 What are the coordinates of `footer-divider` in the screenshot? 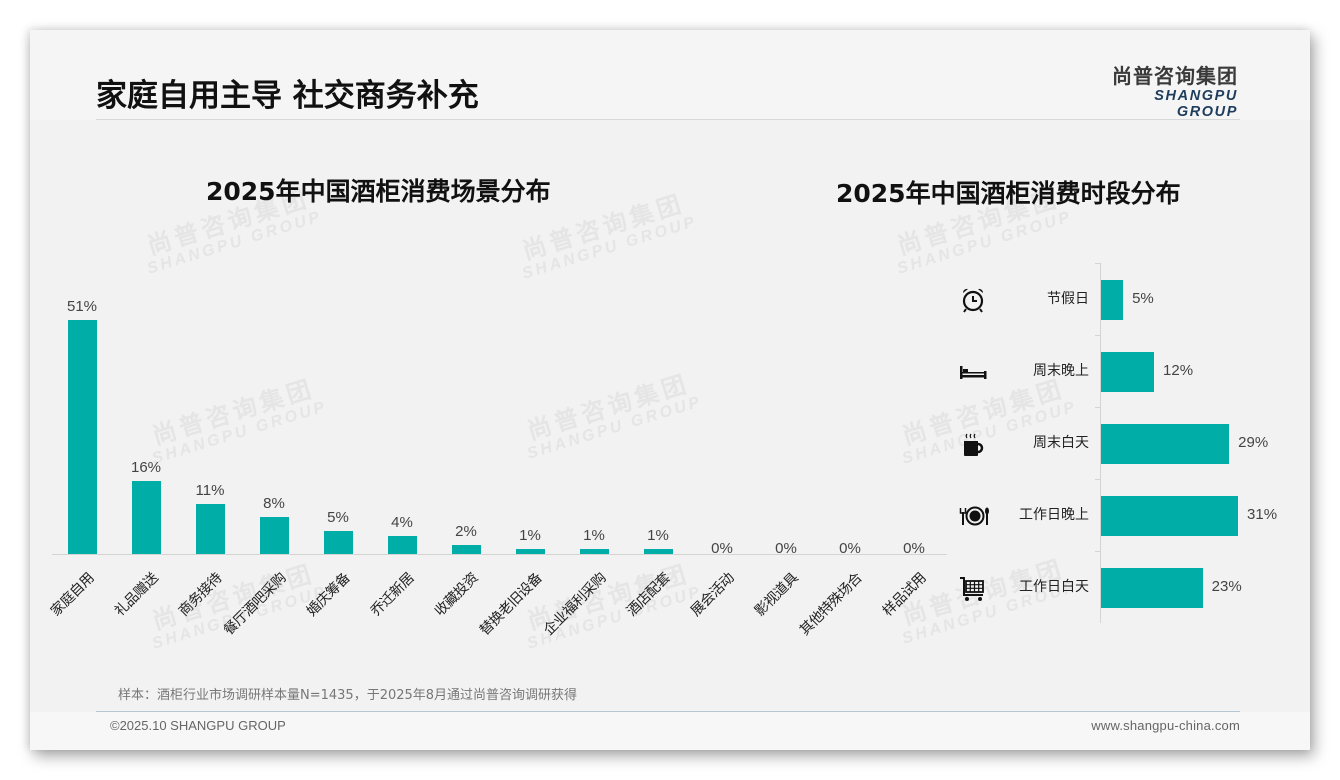 It's located at (668, 711).